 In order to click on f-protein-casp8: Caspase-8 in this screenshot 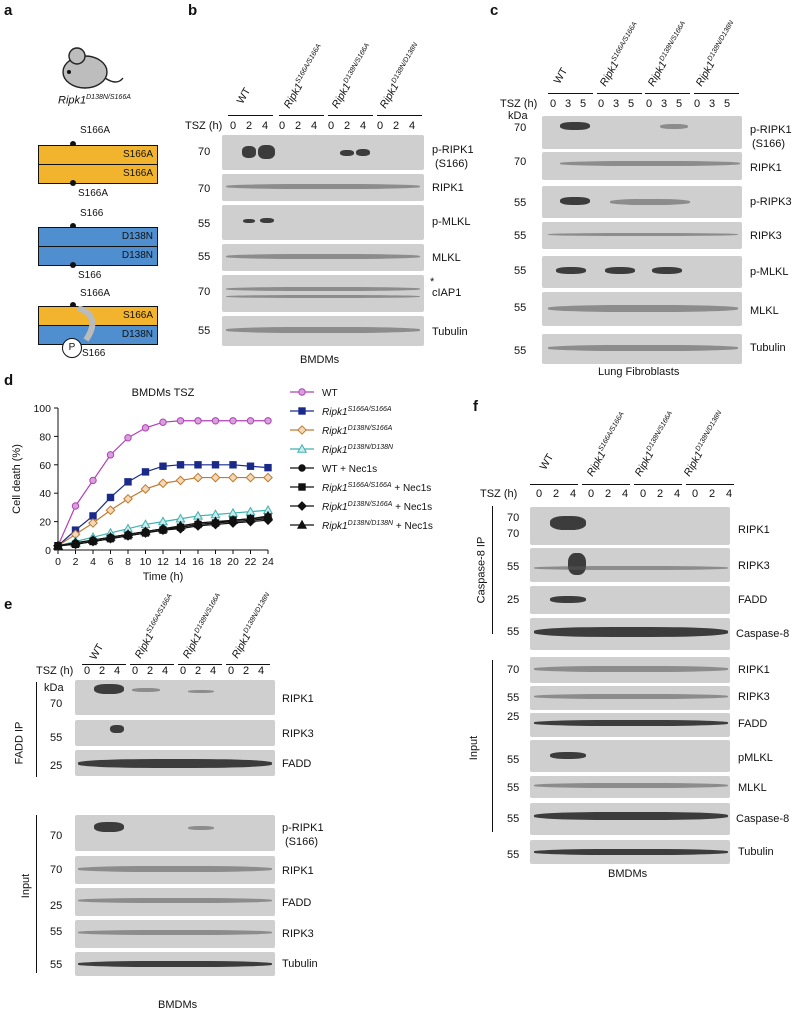, I will do `click(763, 819)`.